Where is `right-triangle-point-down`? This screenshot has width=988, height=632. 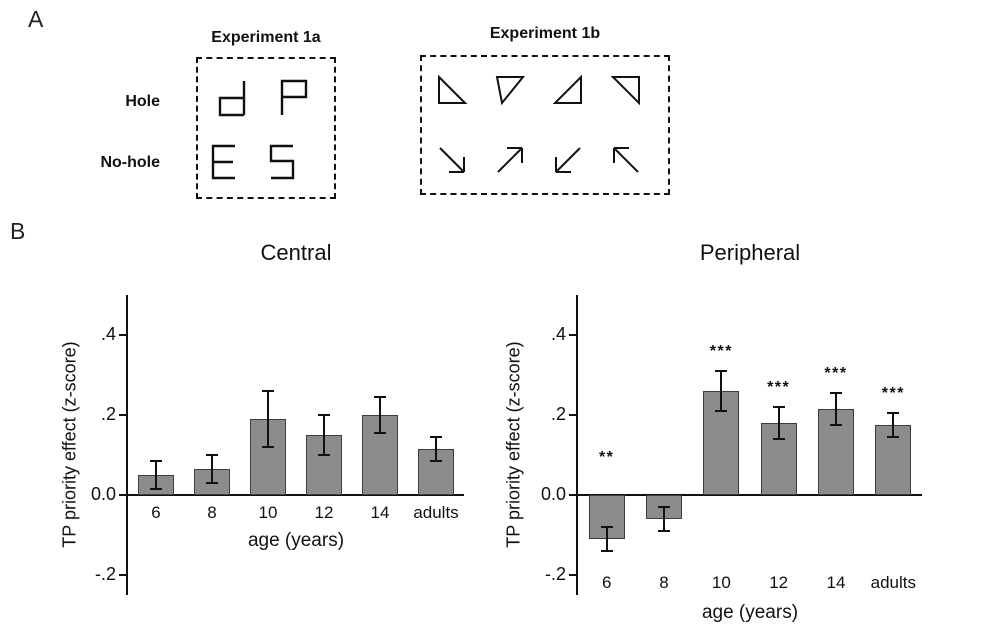
right-triangle-point-down is located at coordinates (510, 91).